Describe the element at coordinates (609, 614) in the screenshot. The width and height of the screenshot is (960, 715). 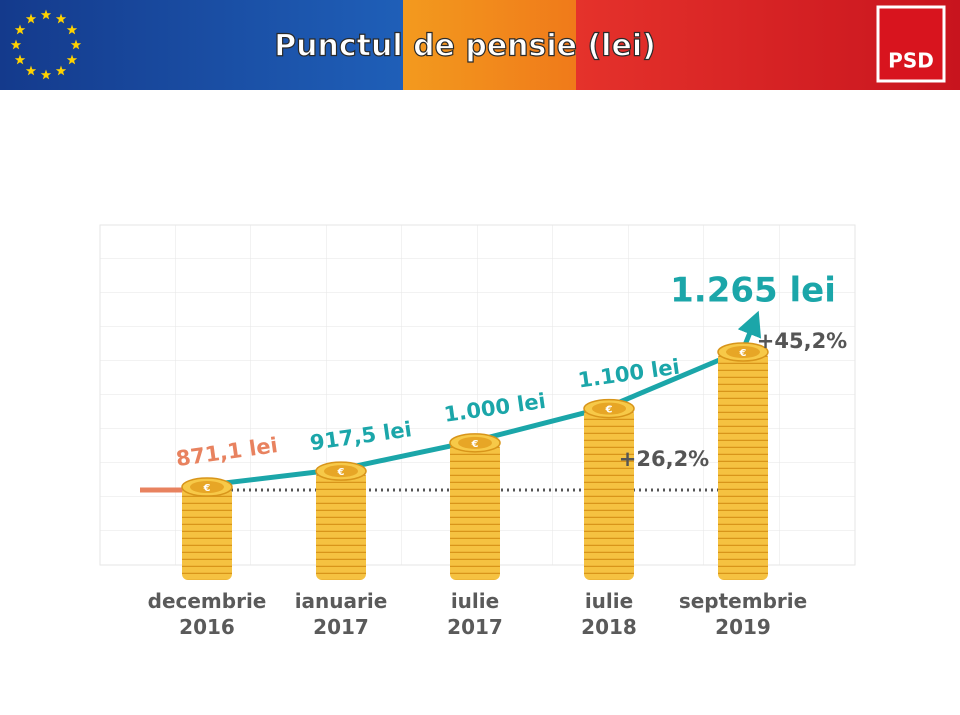
I see `x-tick-label: iulie 2018` at that location.